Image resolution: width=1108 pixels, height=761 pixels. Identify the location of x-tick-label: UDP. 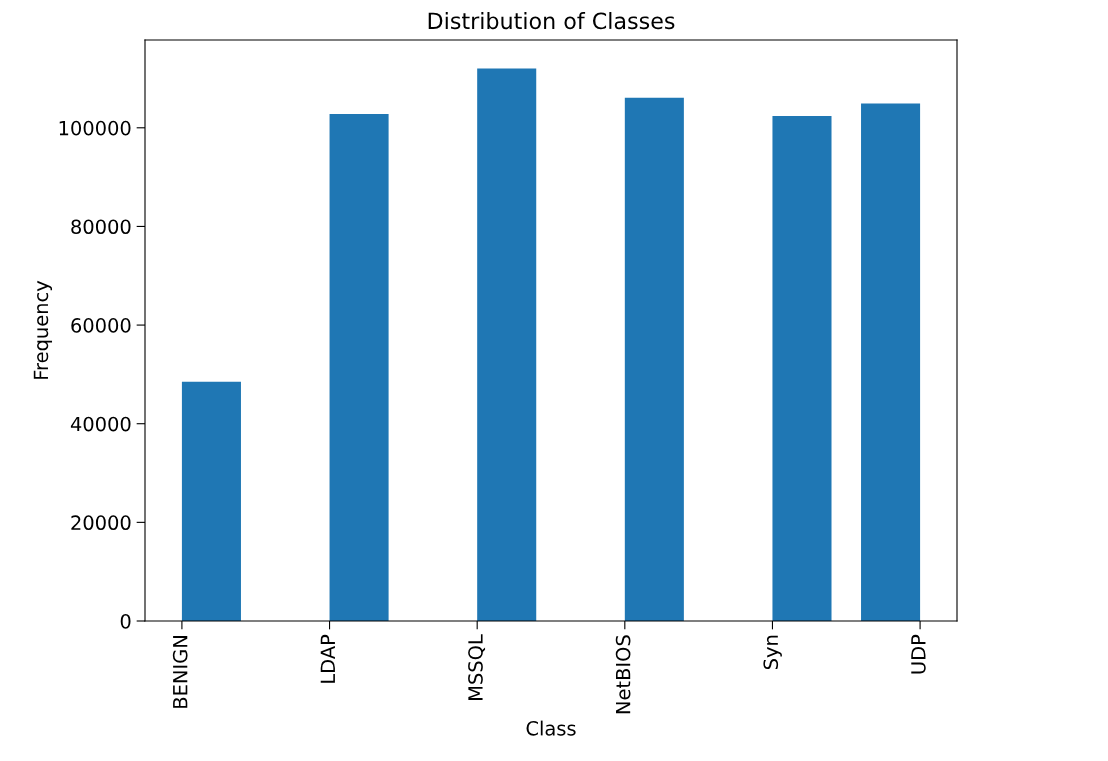
(918, 654).